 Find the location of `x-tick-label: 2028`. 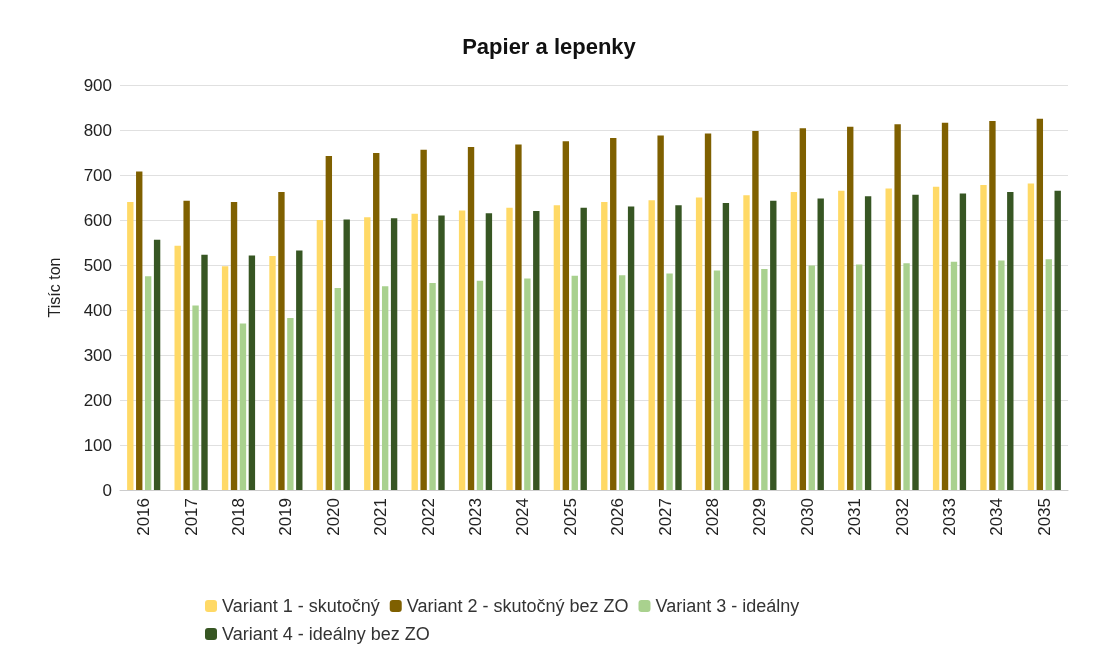

x-tick-label: 2028 is located at coordinates (712, 517).